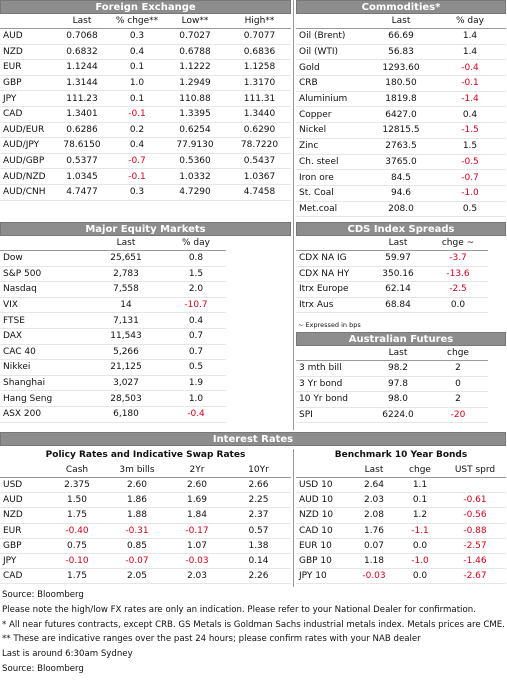  Describe the element at coordinates (475, 470) in the screenshot. I see `column-header: UST sprd` at that location.